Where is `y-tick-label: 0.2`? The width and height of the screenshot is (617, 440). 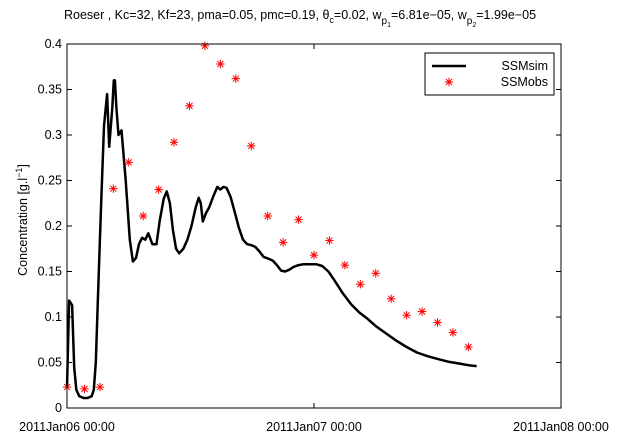
y-tick-label: 0.2 is located at coordinates (53, 226).